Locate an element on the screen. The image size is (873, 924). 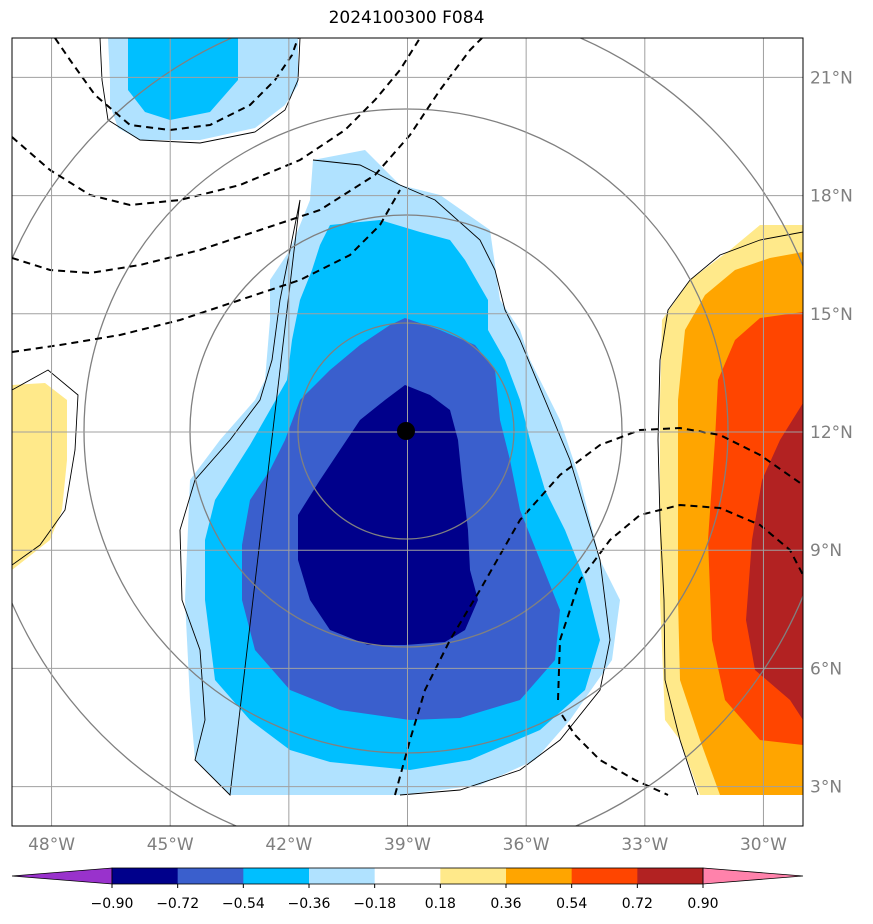
contour-outline-top is located at coordinates (200, 91).